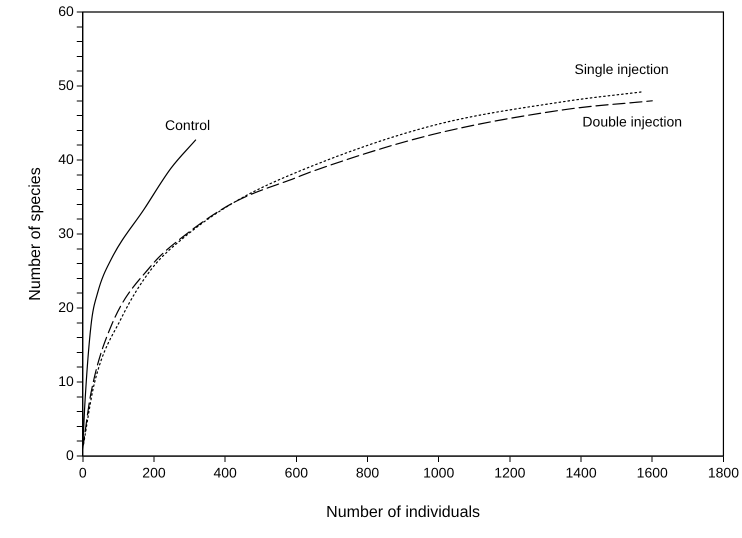  What do you see at coordinates (66, 380) in the screenshot?
I see `y-tick-label: 10` at bounding box center [66, 380].